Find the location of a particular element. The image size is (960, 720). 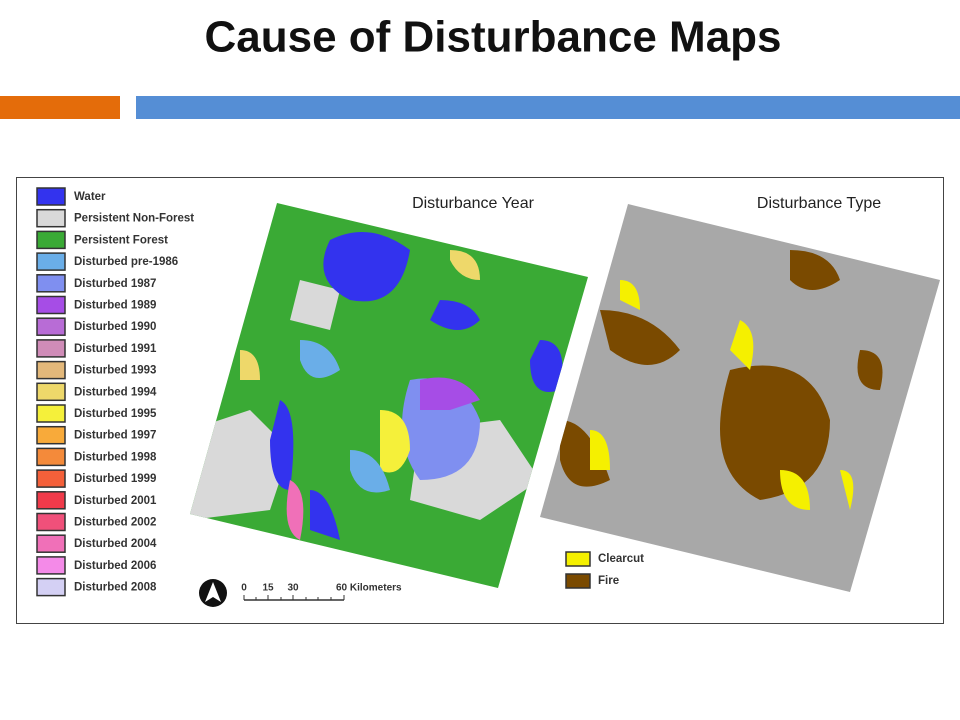

scale-label: 0 is located at coordinates (244, 588).